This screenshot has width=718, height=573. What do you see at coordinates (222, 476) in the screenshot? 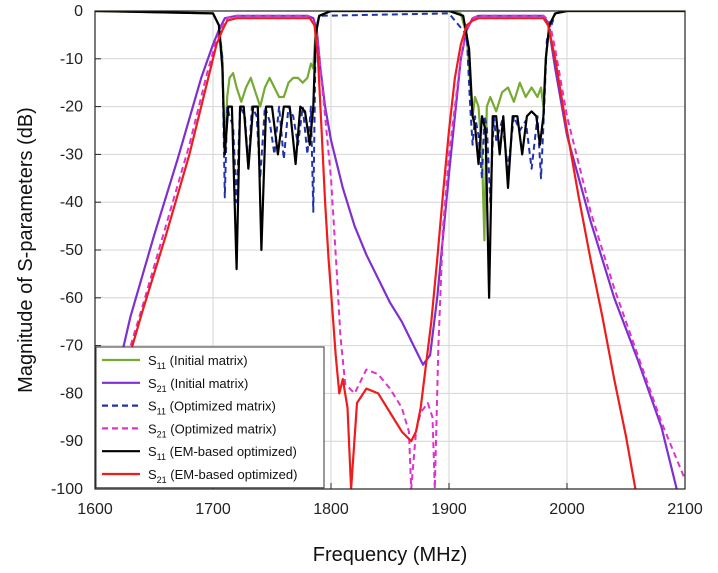
I see `legend-entry: S21 (EM-based optimized)` at bounding box center [222, 476].